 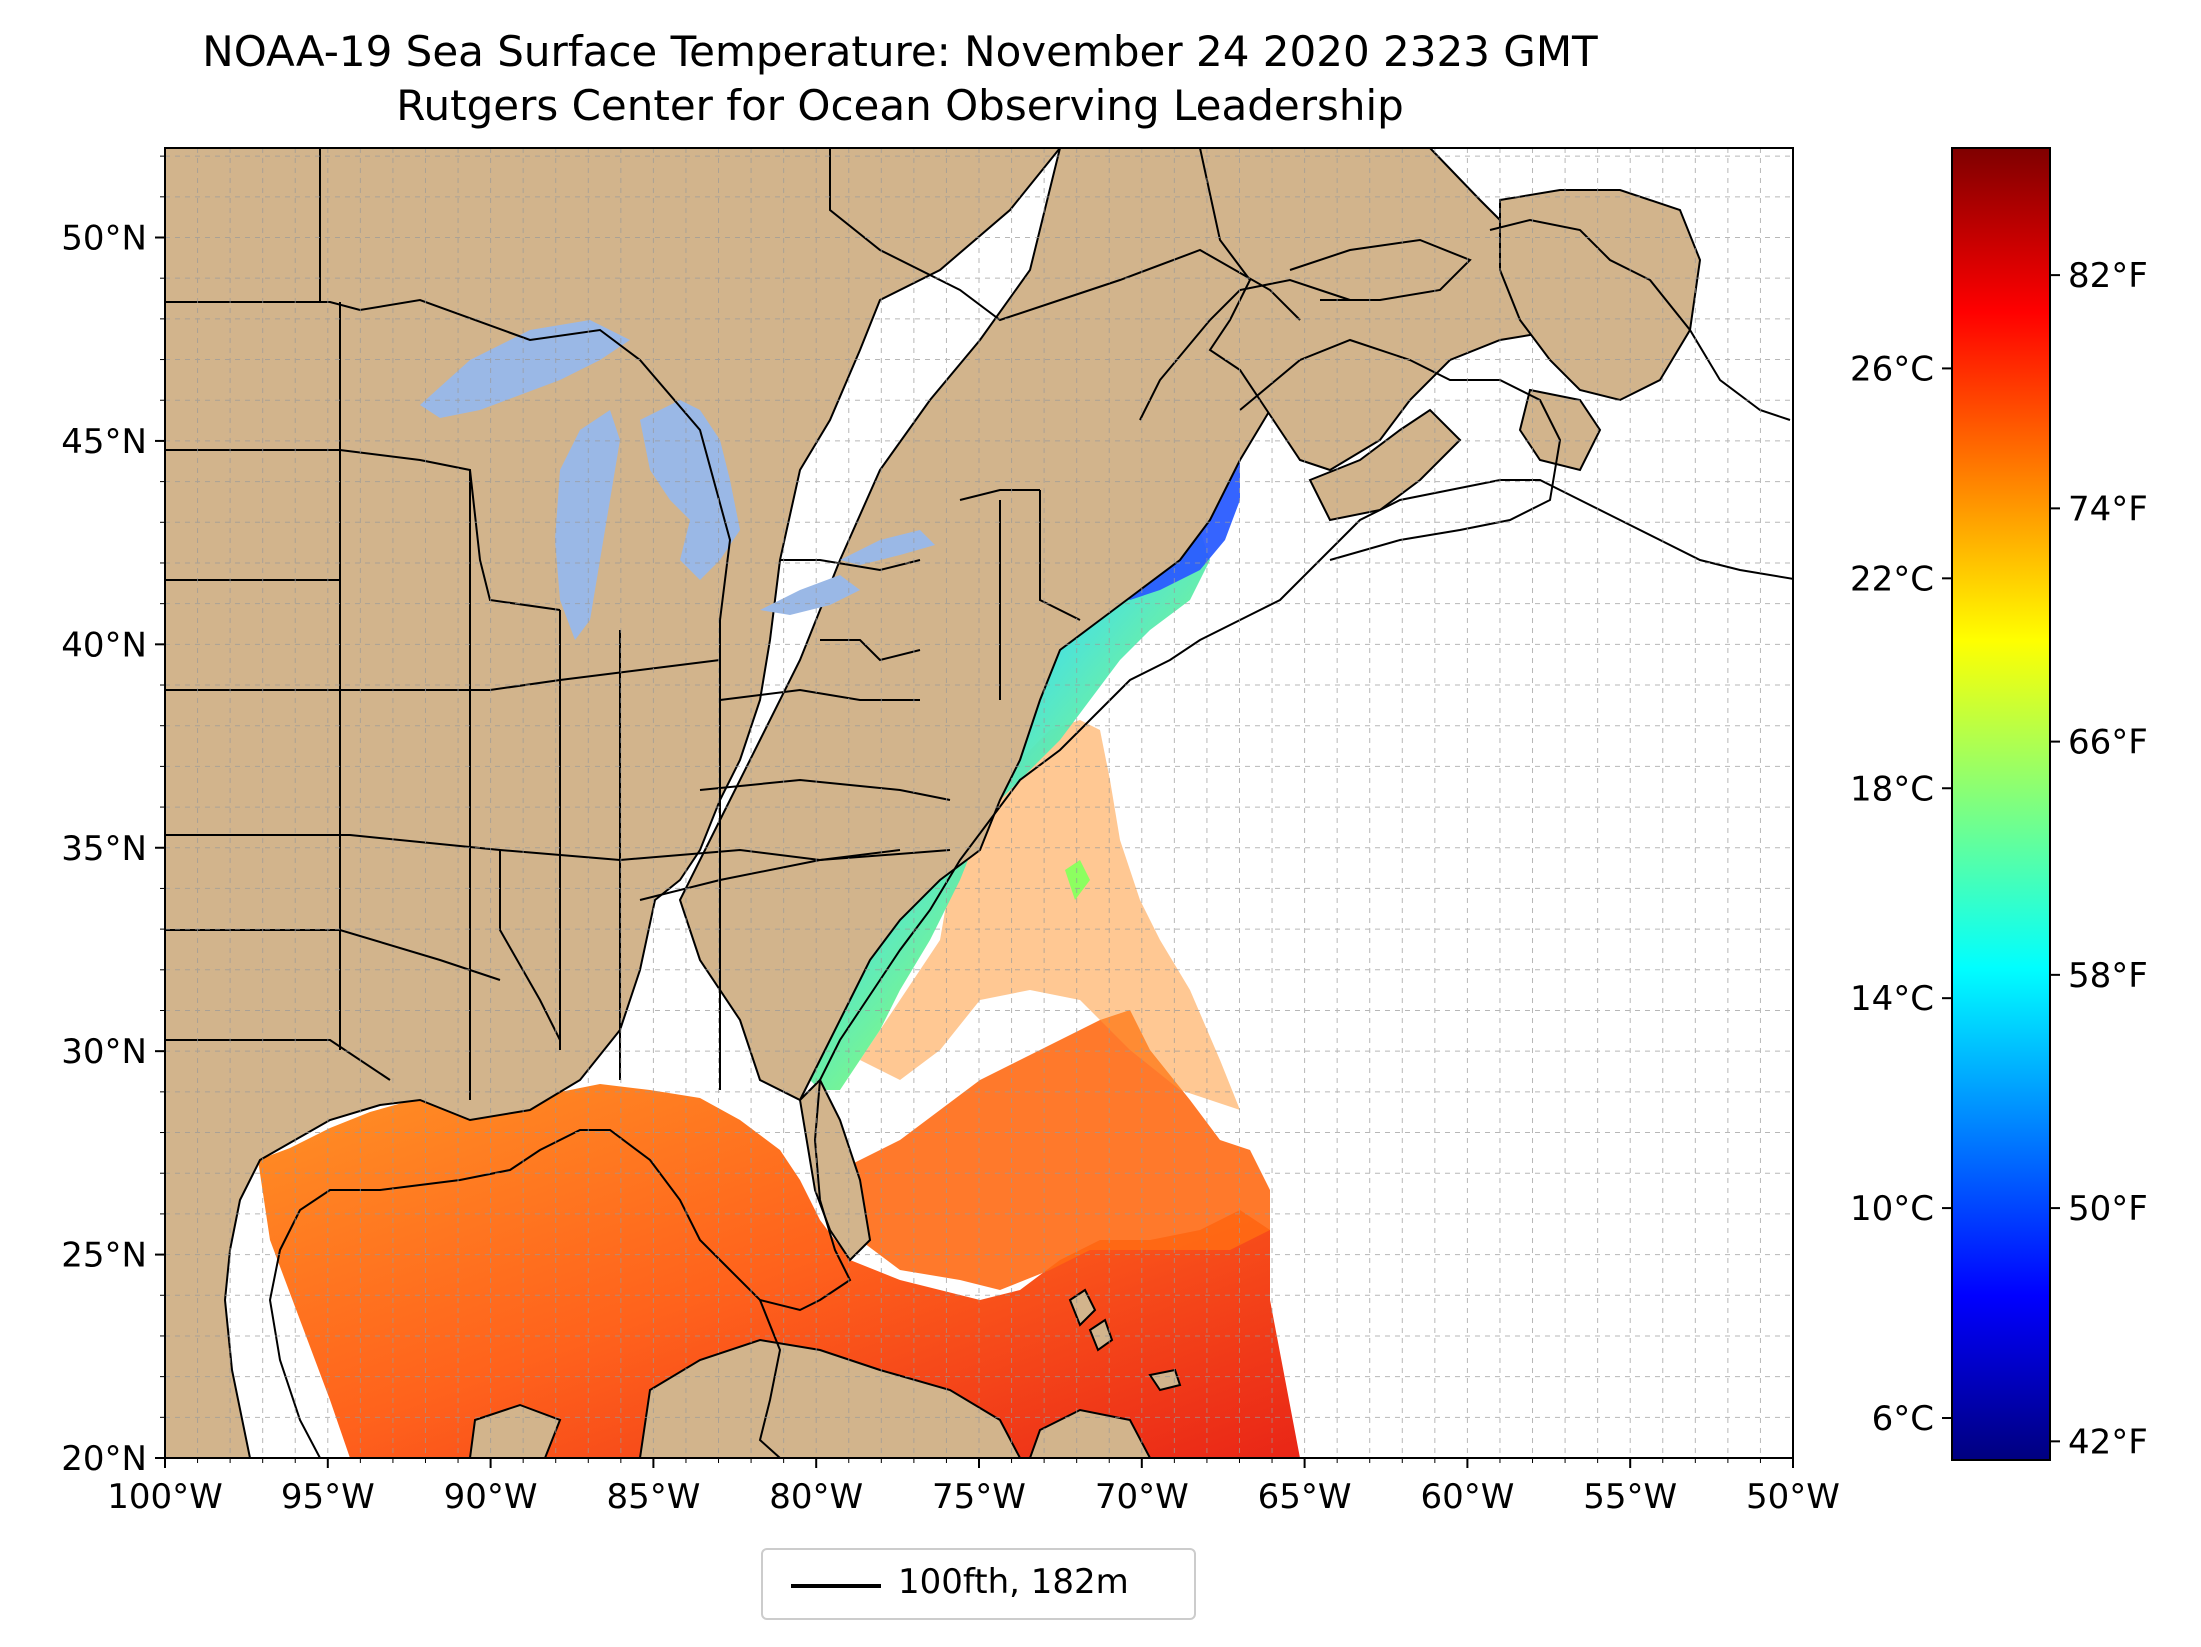 What do you see at coordinates (677, 480) in the screenshot?
I see `great-lakes` at bounding box center [677, 480].